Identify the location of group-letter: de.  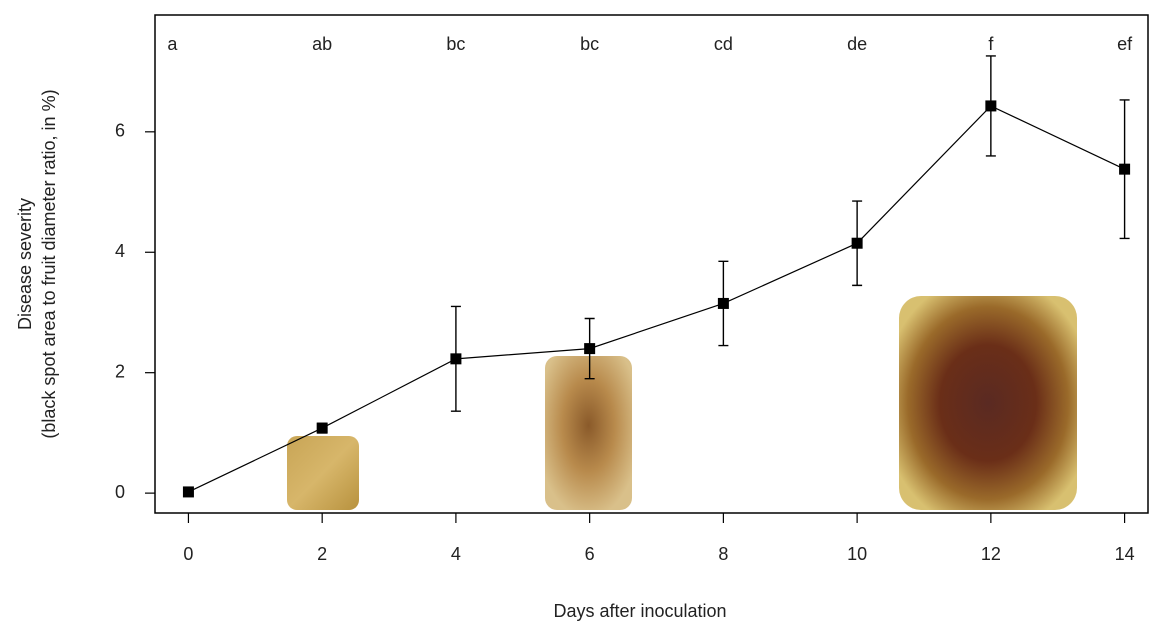
(857, 44).